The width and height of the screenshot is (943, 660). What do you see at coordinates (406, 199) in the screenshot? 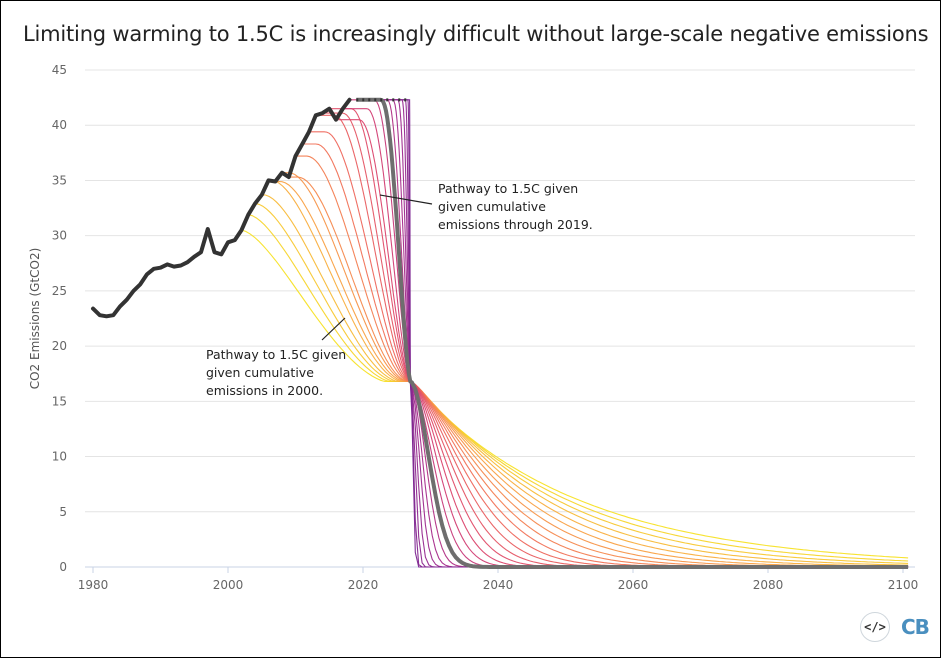
I see `annotation-leader-2019` at bounding box center [406, 199].